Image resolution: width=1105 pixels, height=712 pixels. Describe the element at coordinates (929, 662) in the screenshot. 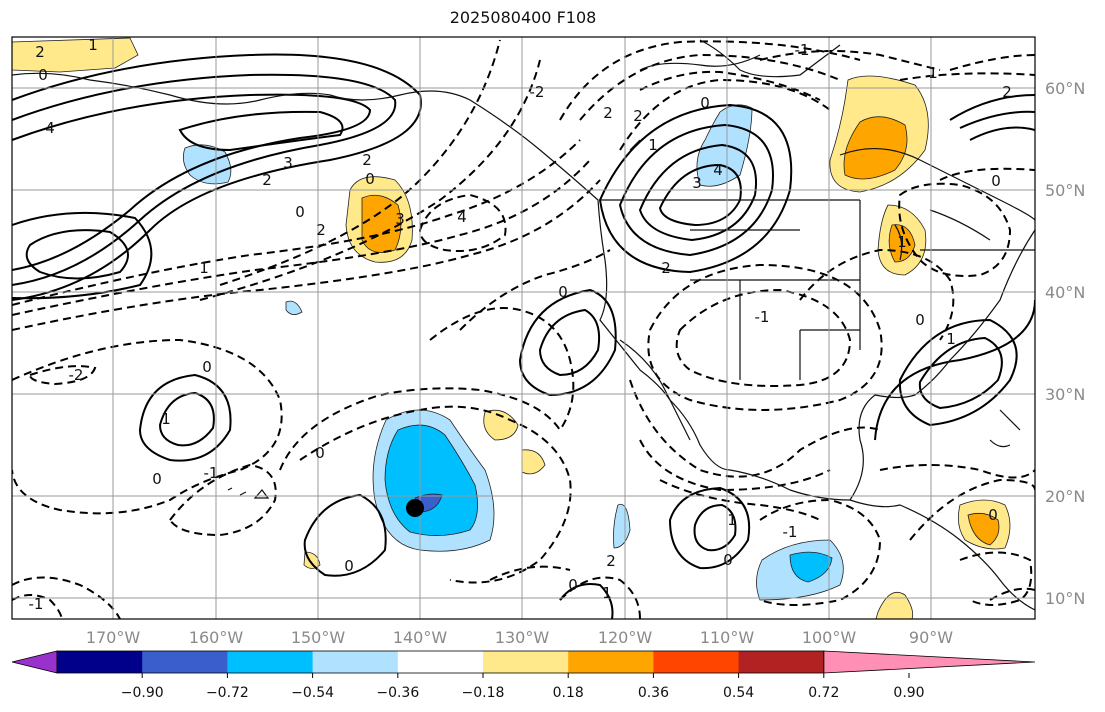

I see `colorbar-extend-max` at that location.